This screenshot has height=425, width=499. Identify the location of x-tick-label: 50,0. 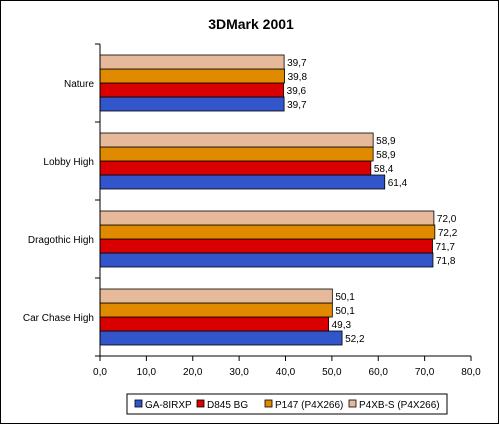
(332, 372).